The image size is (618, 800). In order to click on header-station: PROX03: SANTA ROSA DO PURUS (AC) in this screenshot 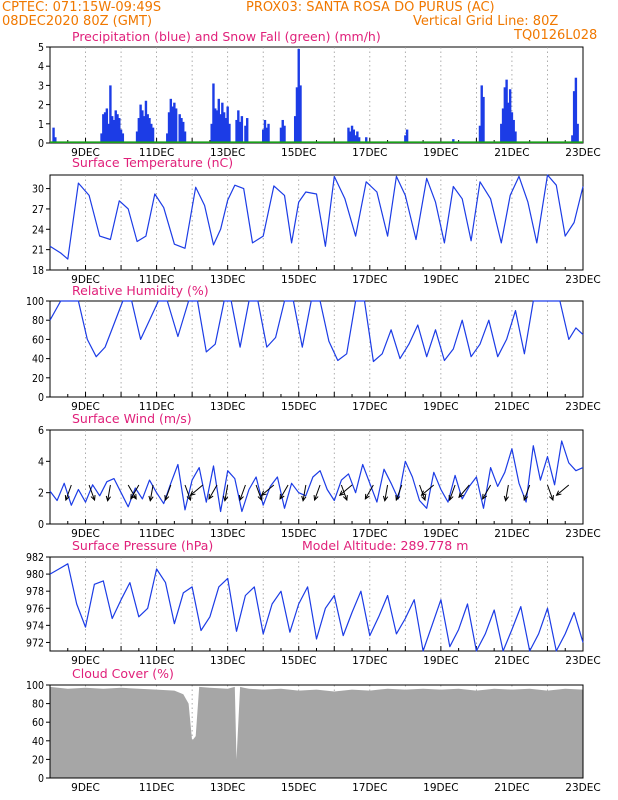, I will do `click(370, 7)`.